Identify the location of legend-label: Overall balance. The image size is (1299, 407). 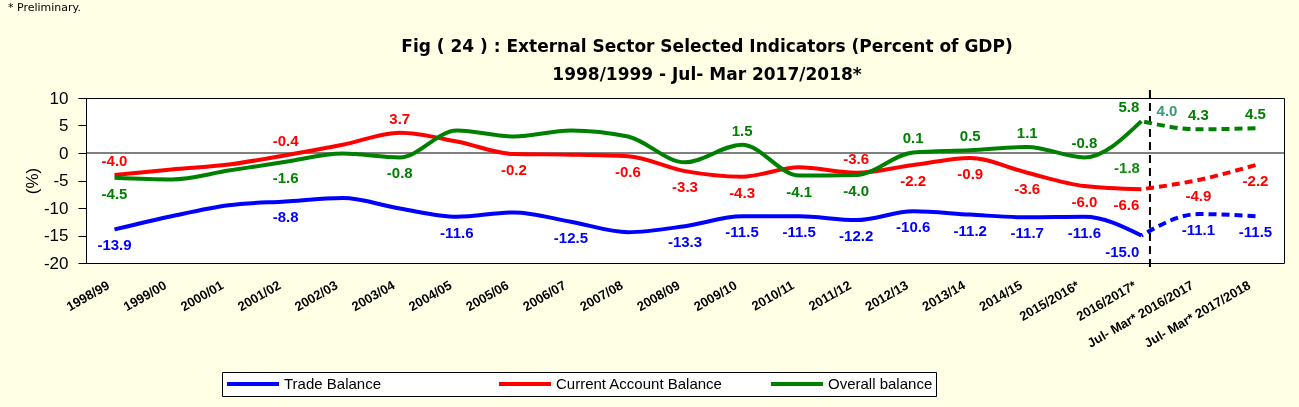
(880, 383).